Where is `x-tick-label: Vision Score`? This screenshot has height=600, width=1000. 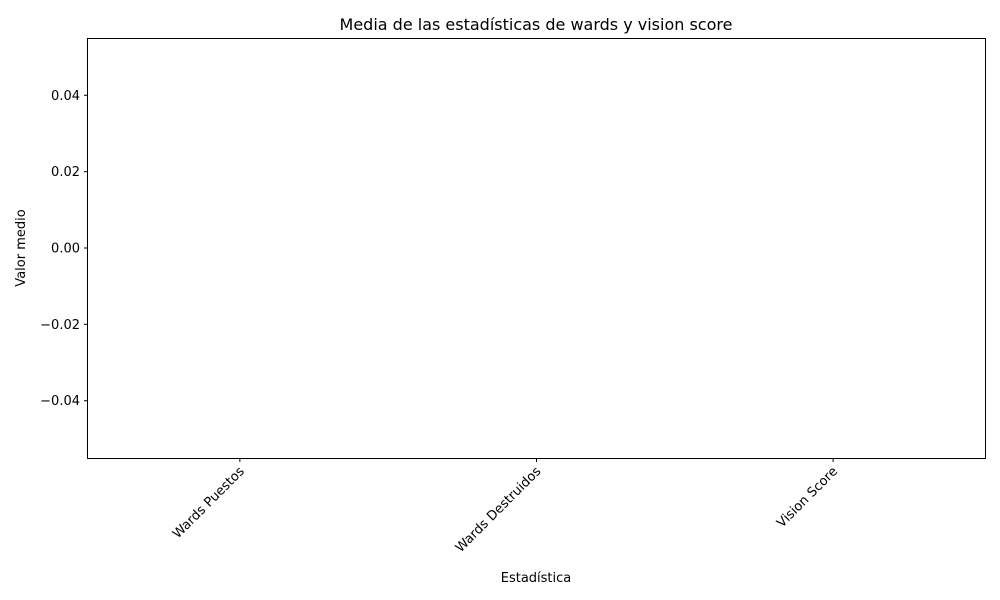 x-tick-label: Vision Score is located at coordinates (807, 497).